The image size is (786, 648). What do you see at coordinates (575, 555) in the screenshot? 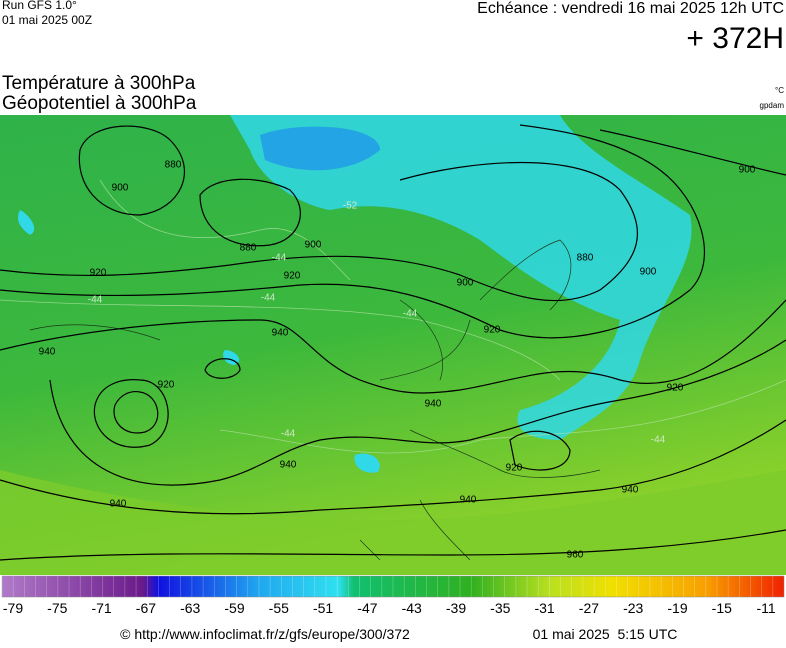
I see `contour-label: 960` at bounding box center [575, 555].